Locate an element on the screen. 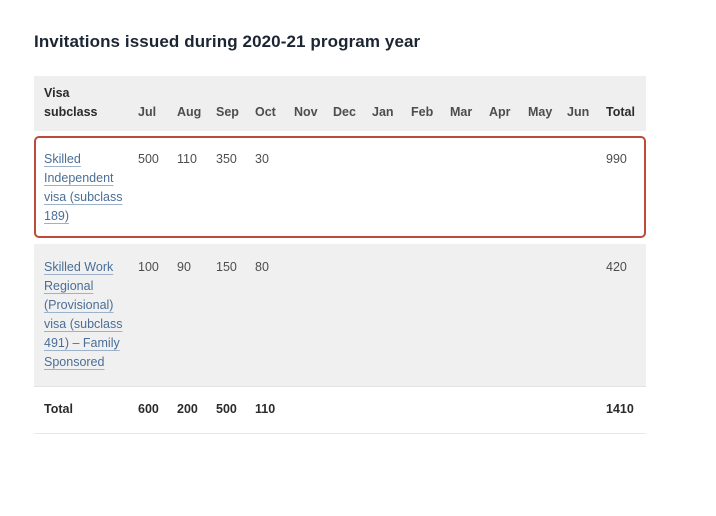 This screenshot has width=716, height=516. visa-subclass-cell: Skilled Independent visa (subclass 189) is located at coordinates (91, 188).